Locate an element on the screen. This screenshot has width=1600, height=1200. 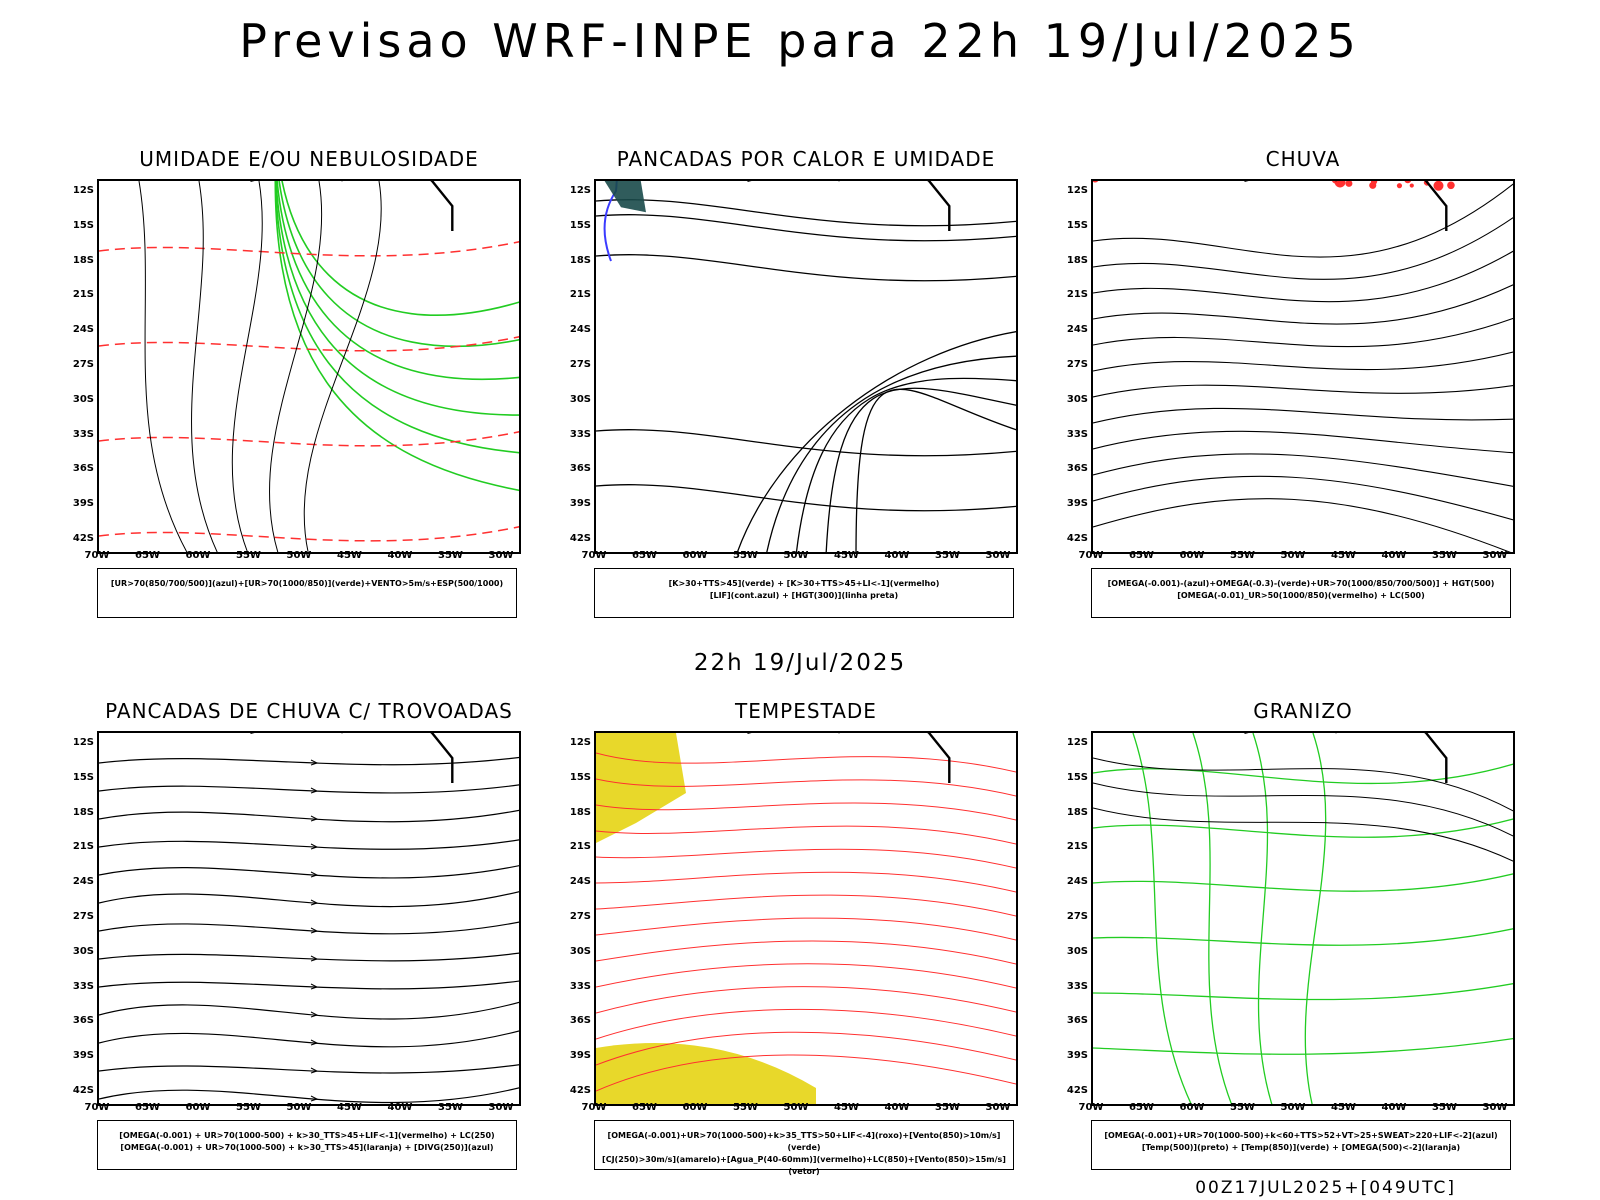
map-chuva: 582576570564558 is located at coordinates (1303, 366).